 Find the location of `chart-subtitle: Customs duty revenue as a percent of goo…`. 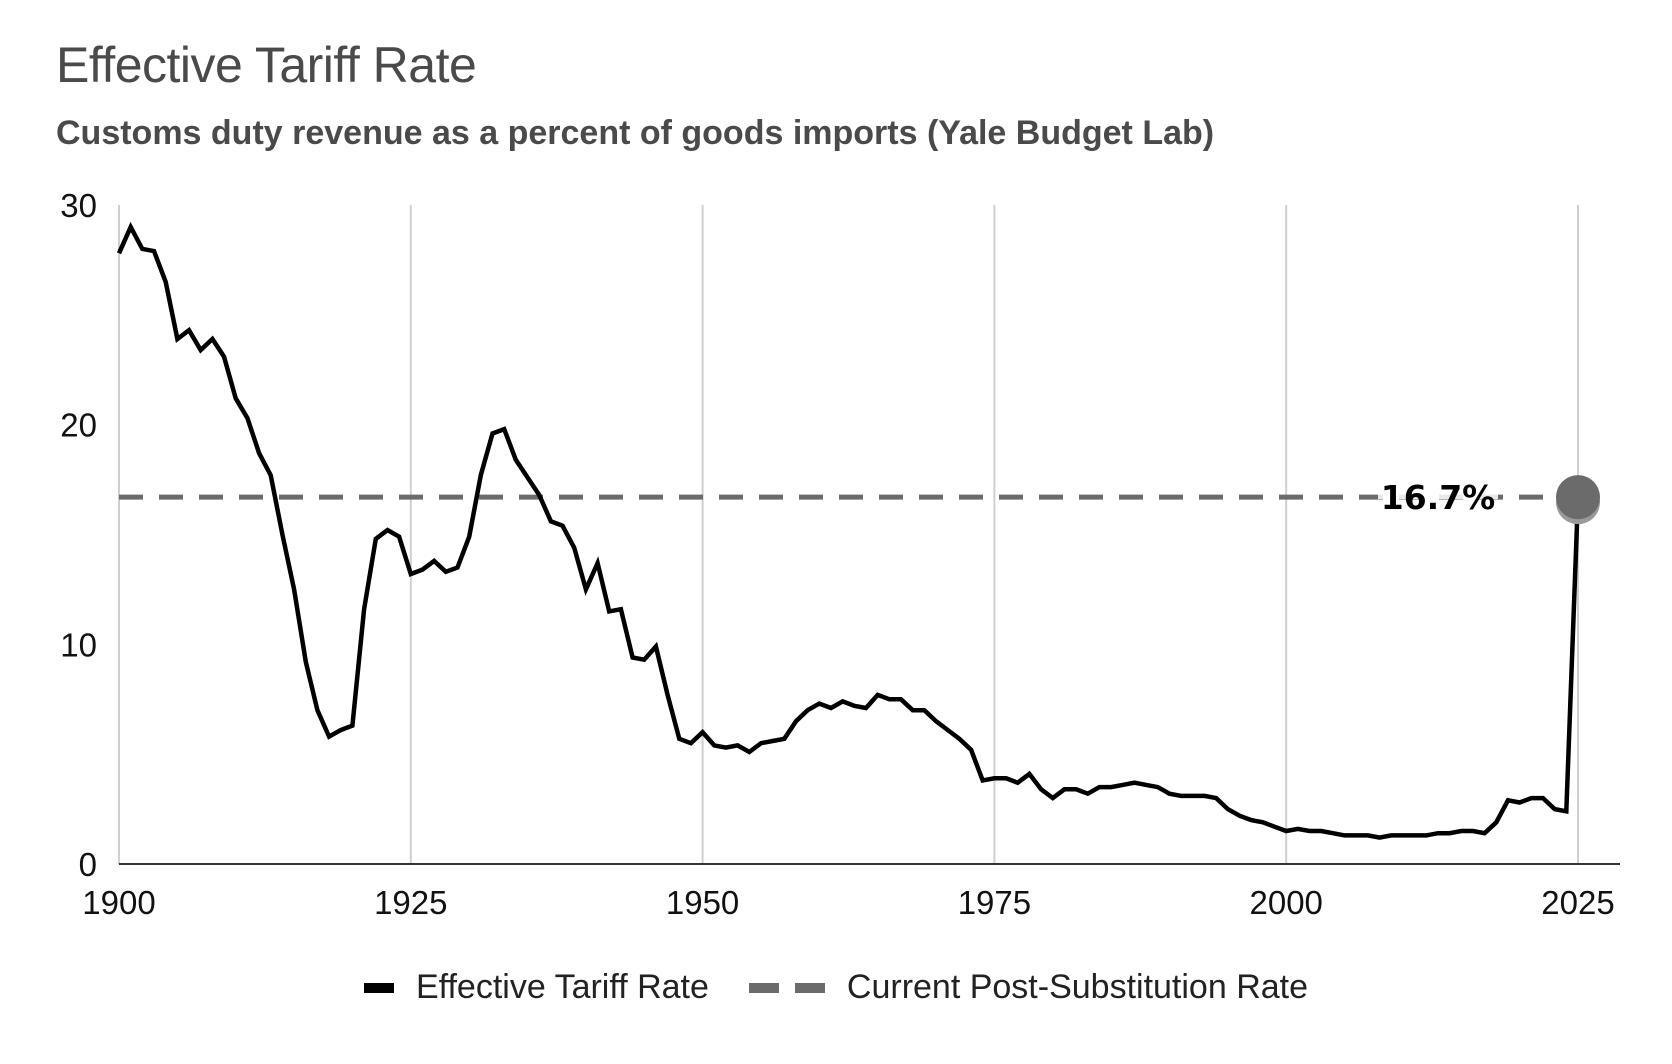

chart-subtitle: Customs duty revenue as a percent of goo… is located at coordinates (635, 133).